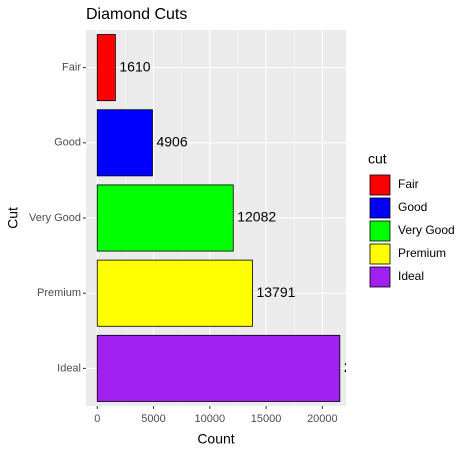 This screenshot has width=469, height=453. What do you see at coordinates (69, 368) in the screenshot?
I see `y-tick-label: Ideal` at bounding box center [69, 368].